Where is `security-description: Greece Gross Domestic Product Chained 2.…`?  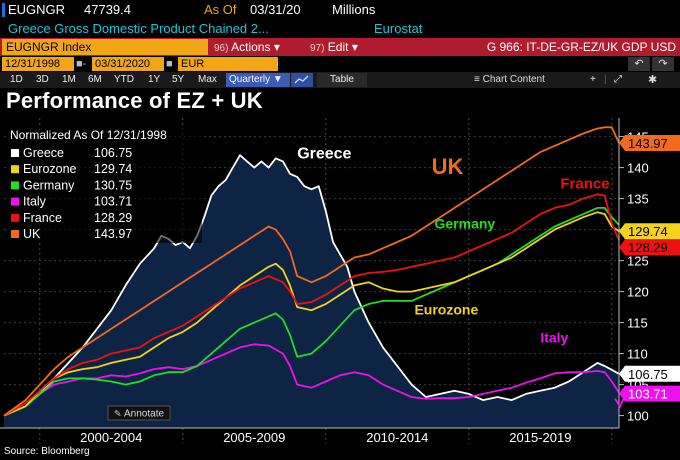 security-description: Greece Gross Domestic Product Chained 2.… is located at coordinates (138, 28).